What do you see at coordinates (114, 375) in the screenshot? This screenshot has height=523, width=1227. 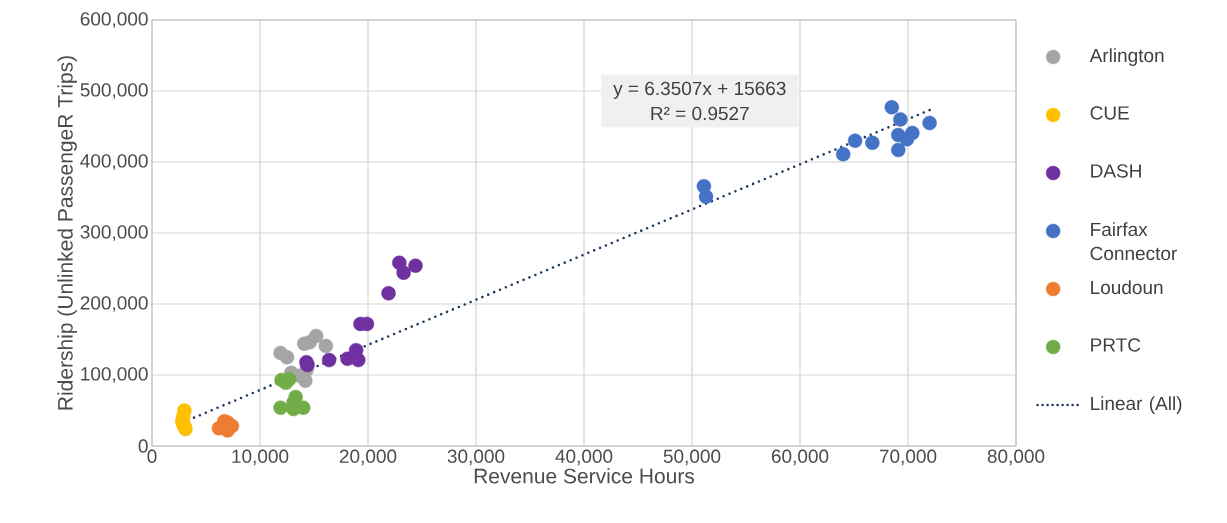 I see `y-tick-label: 100,000` at bounding box center [114, 375].